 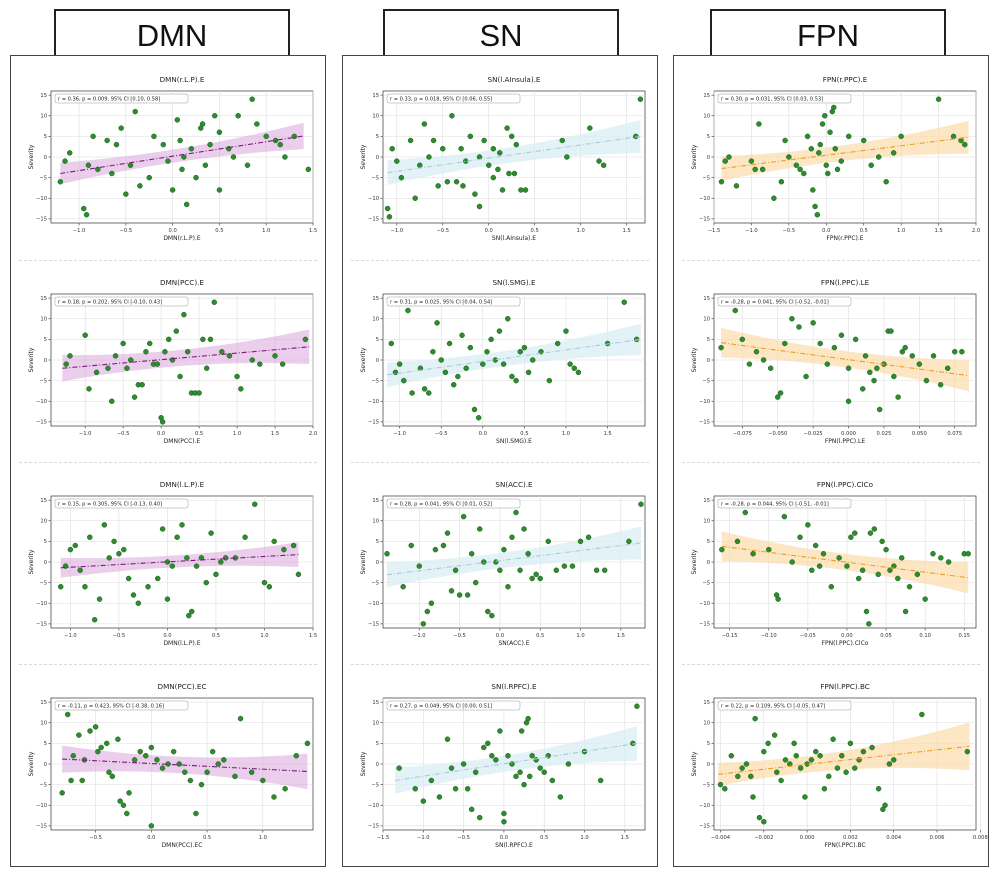 What do you see at coordinates (313, 231) in the screenshot?
I see `x-tick-label: 1.5` at bounding box center [313, 231].